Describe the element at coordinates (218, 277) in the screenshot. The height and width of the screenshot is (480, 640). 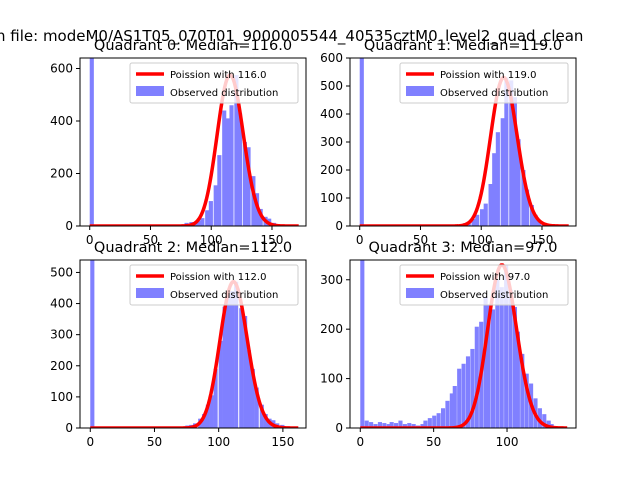
I see `legend-poisson-label: Poission with 112.0` at that location.